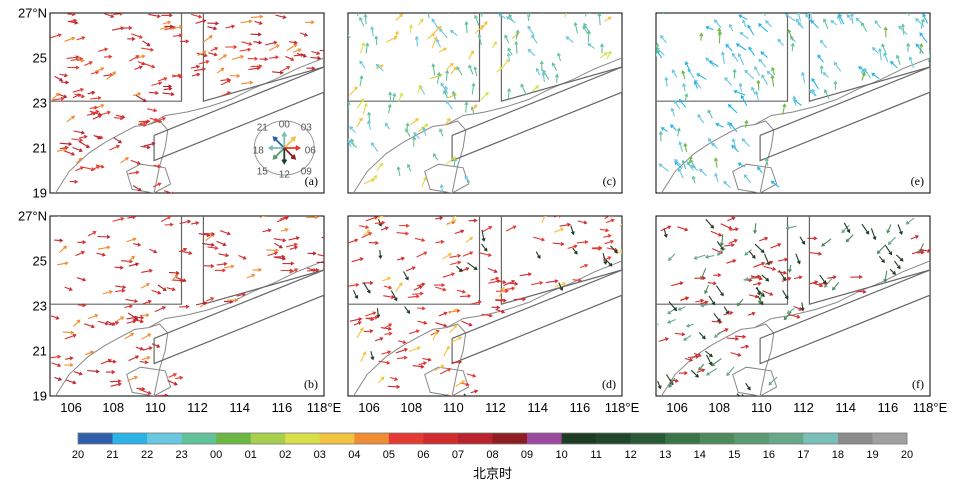 The height and width of the screenshot is (487, 972). I want to click on colorbar-swatch, so click(579, 438).